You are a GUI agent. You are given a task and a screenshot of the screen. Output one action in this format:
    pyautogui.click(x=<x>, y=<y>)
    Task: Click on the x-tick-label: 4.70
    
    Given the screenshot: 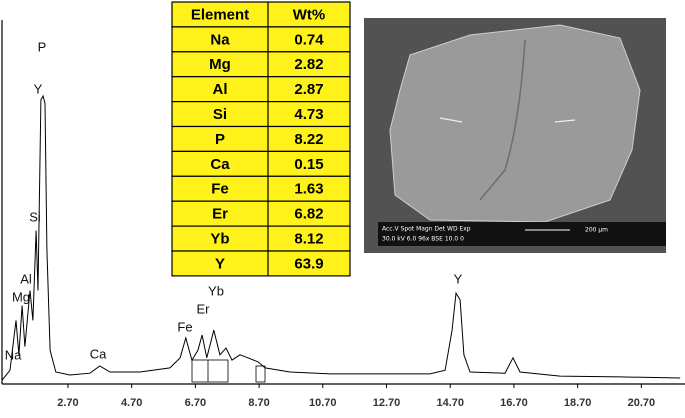 What is the action you would take?
    pyautogui.click(x=131, y=403)
    